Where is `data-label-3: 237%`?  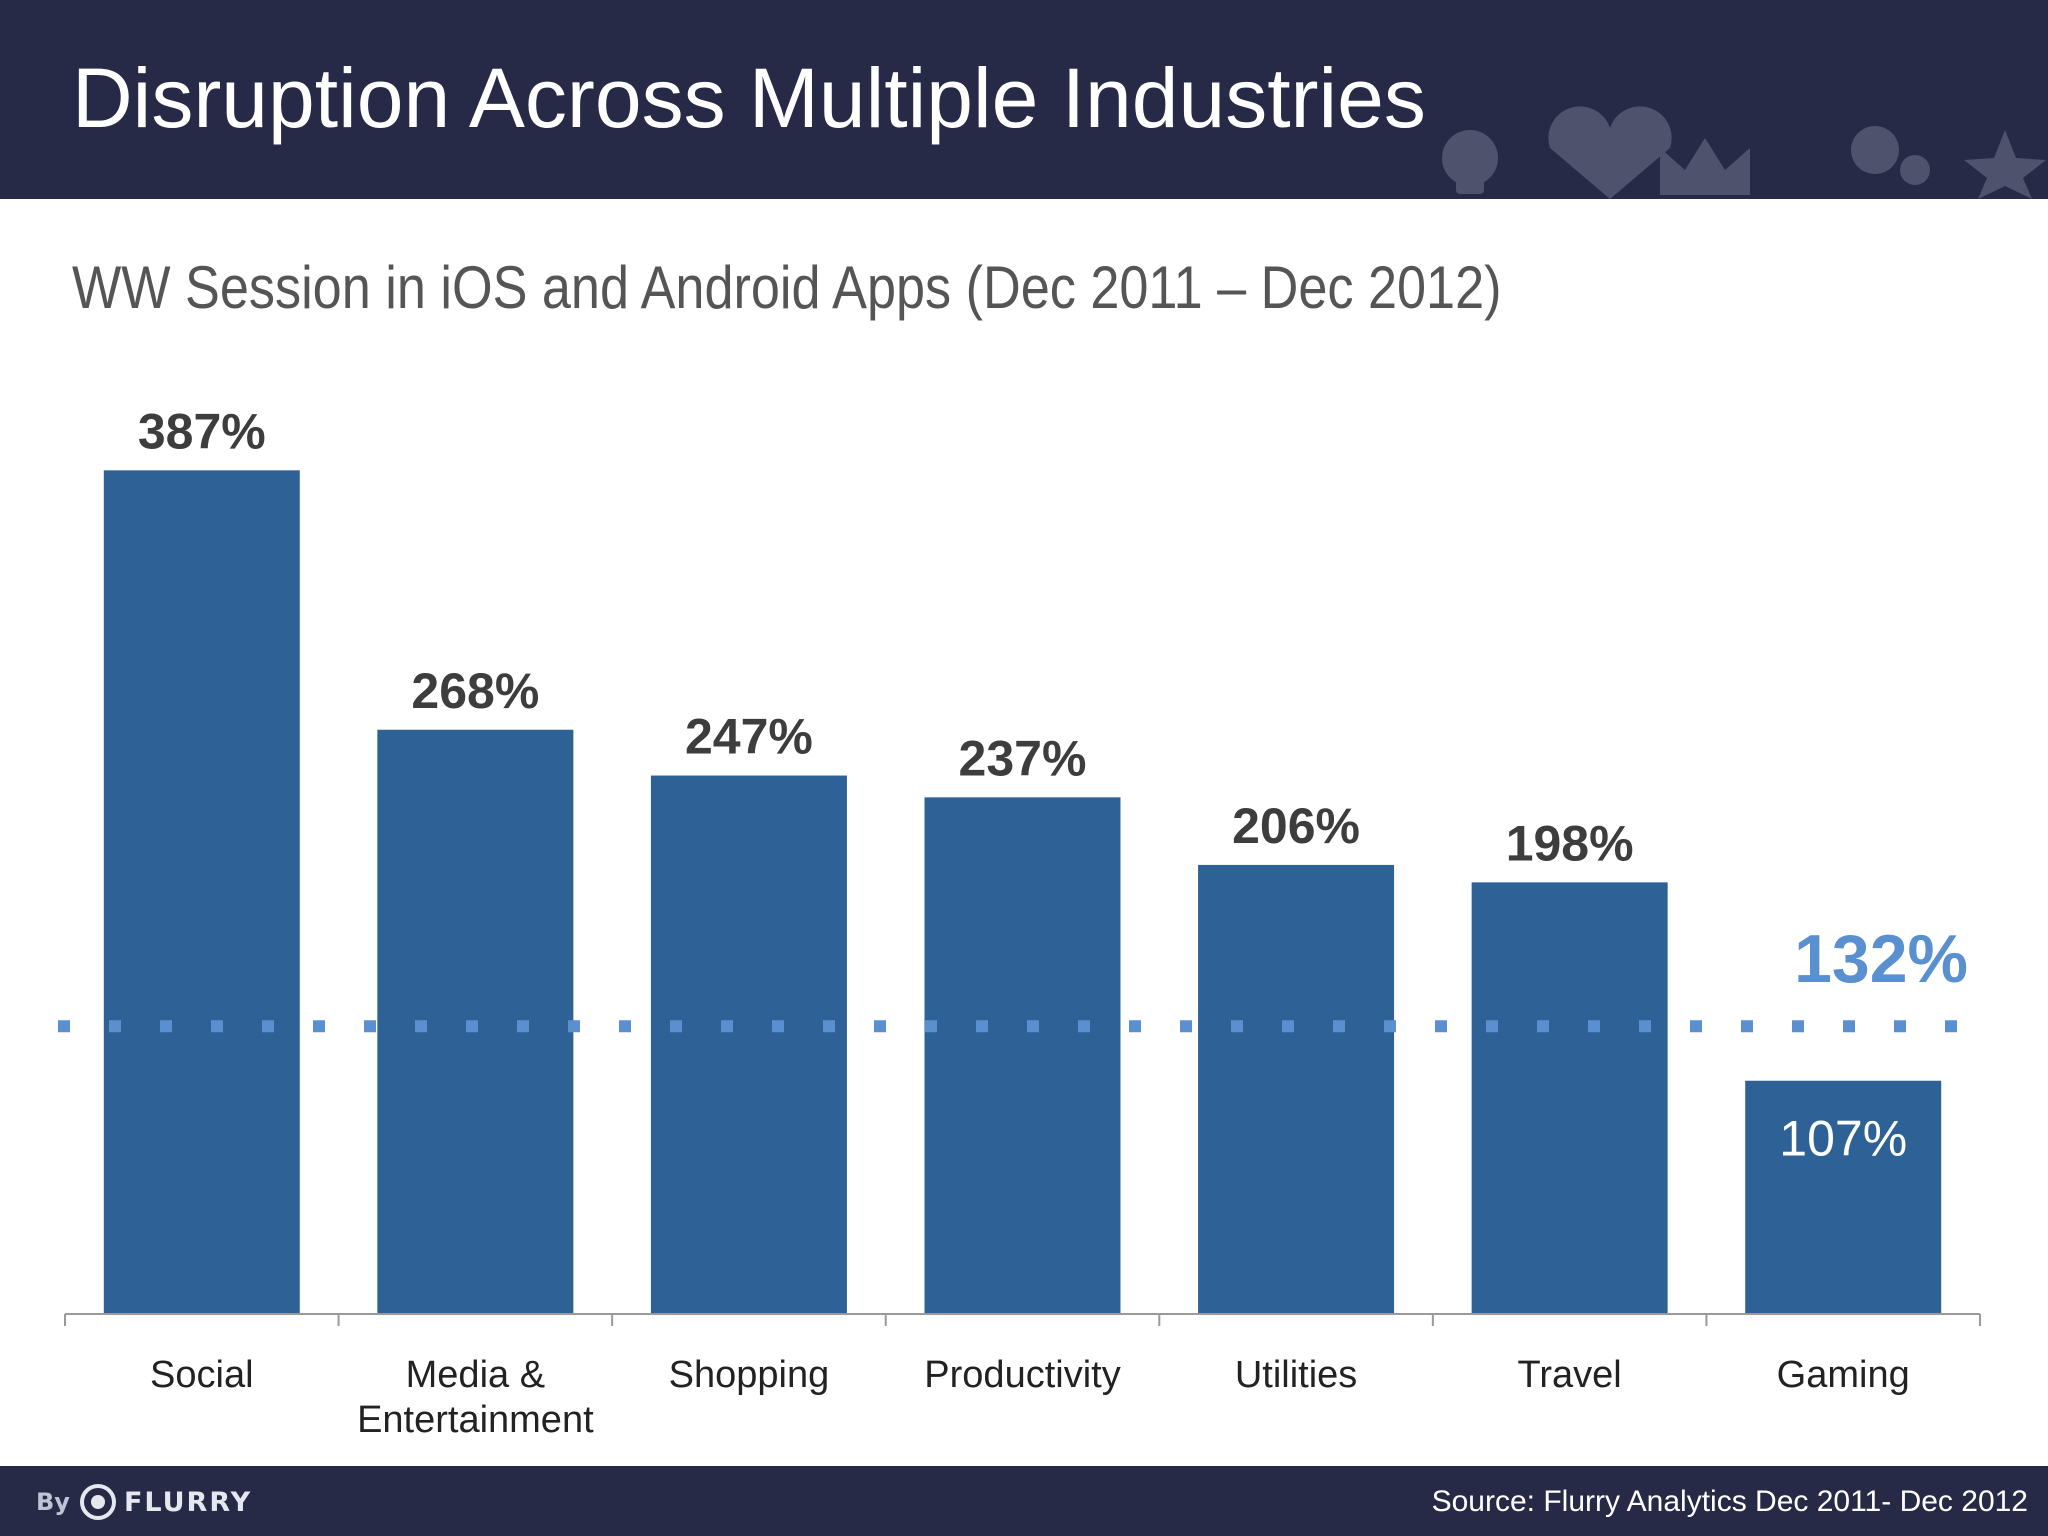 data-label-3: 237% is located at coordinates (1023, 758).